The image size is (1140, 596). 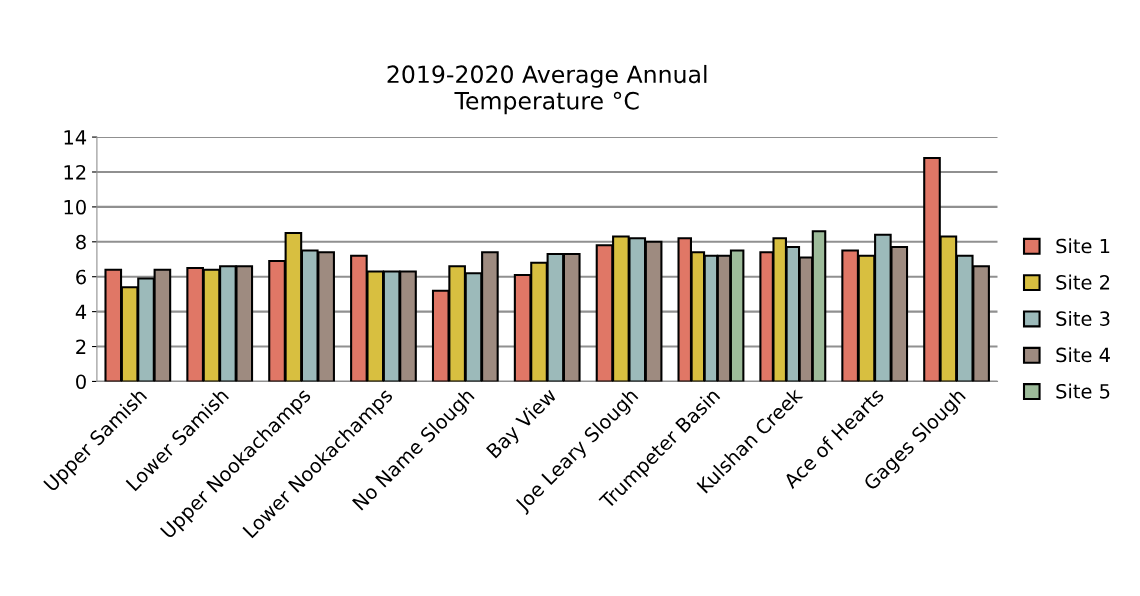 I want to click on y-tick-label: 8, so click(x=81, y=242).